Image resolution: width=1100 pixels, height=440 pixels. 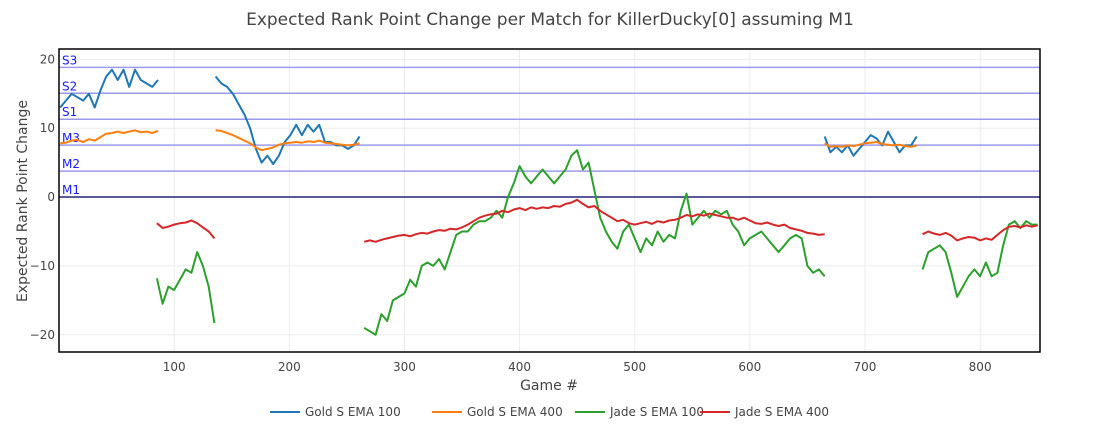 What do you see at coordinates (634, 367) in the screenshot?
I see `x-tick-label: 500` at bounding box center [634, 367].